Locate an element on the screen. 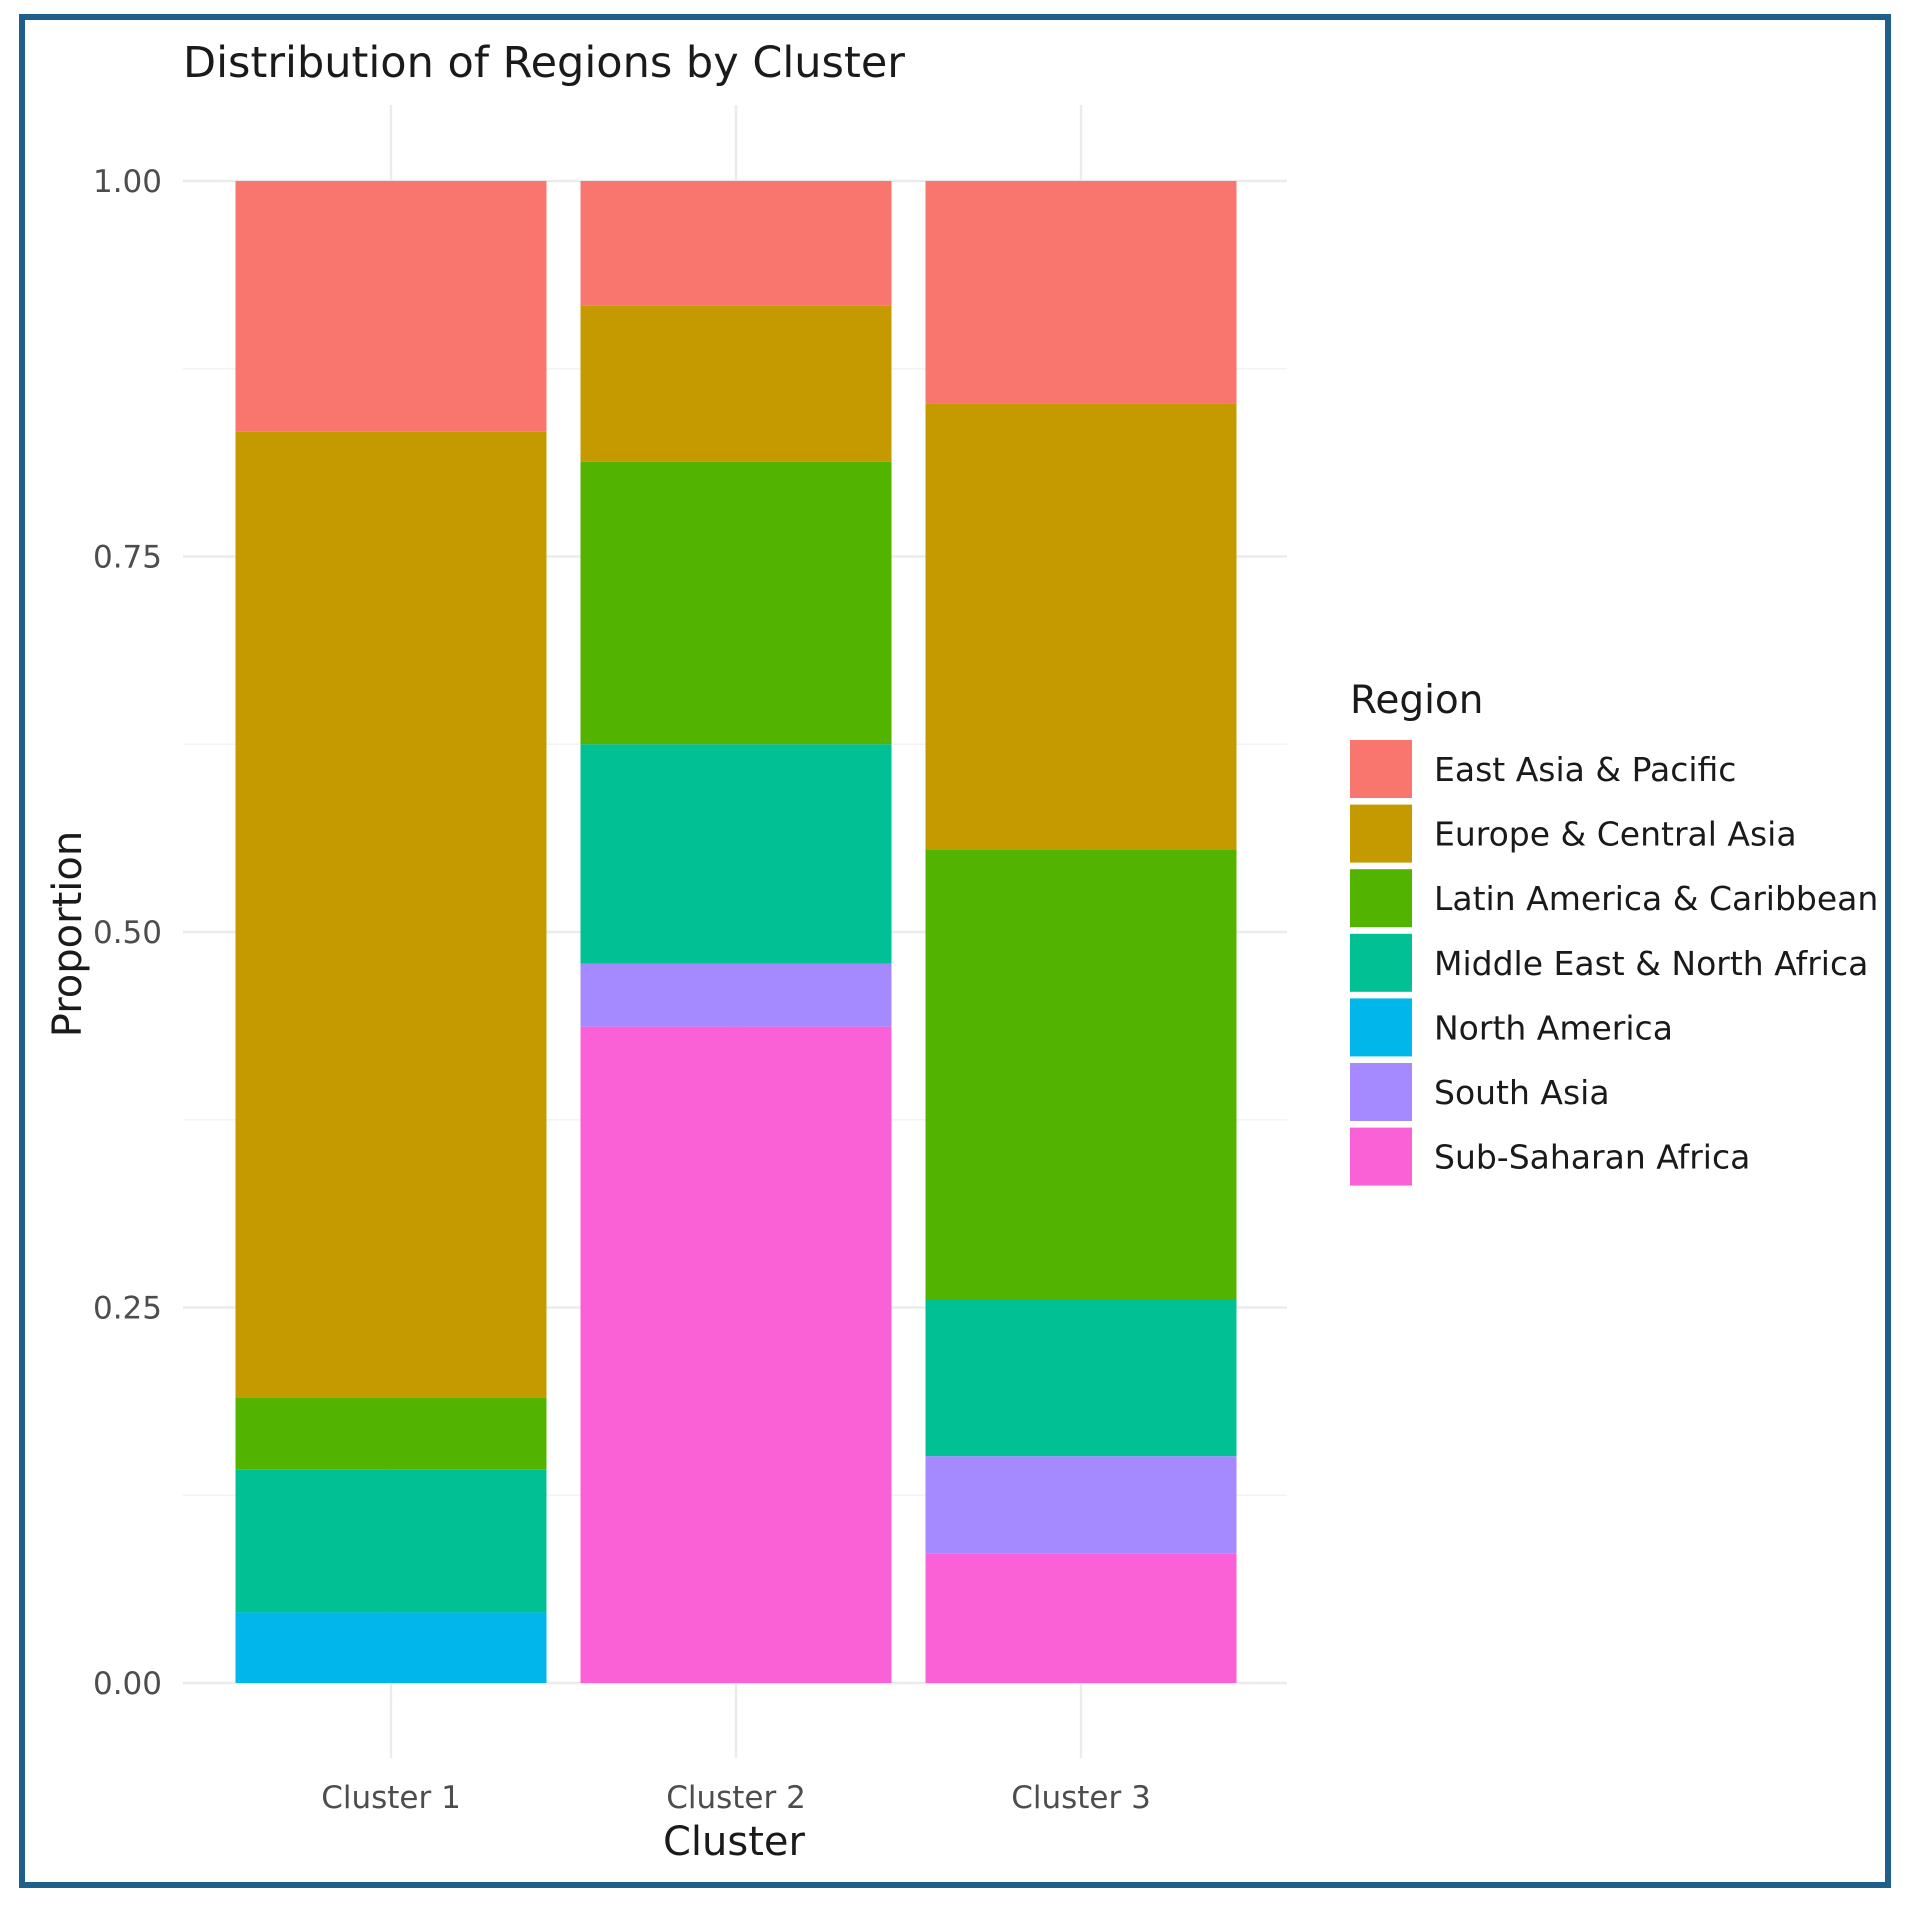 The image size is (1910, 1906). legend-label: Europe & Central Asia is located at coordinates (1615, 834).